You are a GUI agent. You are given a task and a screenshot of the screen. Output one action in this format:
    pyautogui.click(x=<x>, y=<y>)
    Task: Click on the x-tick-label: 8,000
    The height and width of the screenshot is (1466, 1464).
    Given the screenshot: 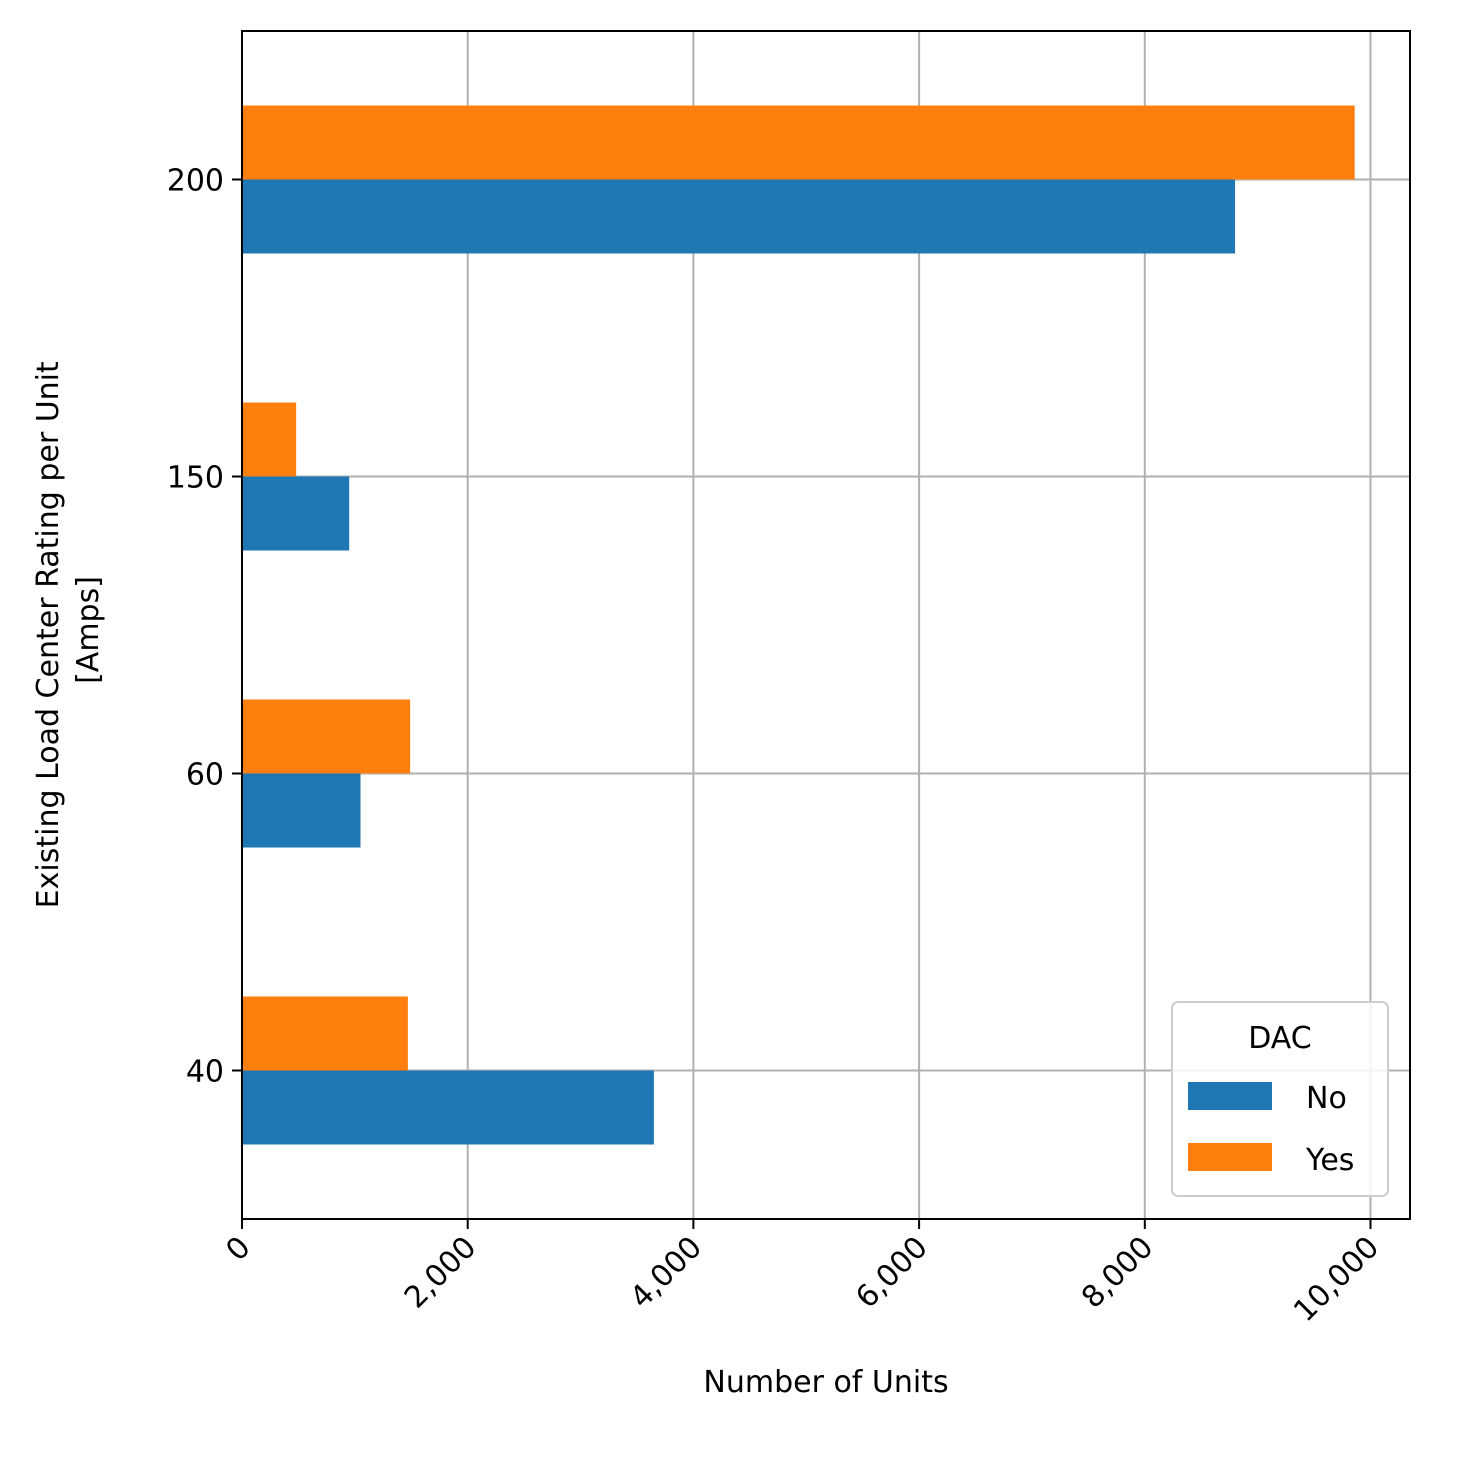 What is the action you would take?
    pyautogui.click(x=1117, y=1272)
    